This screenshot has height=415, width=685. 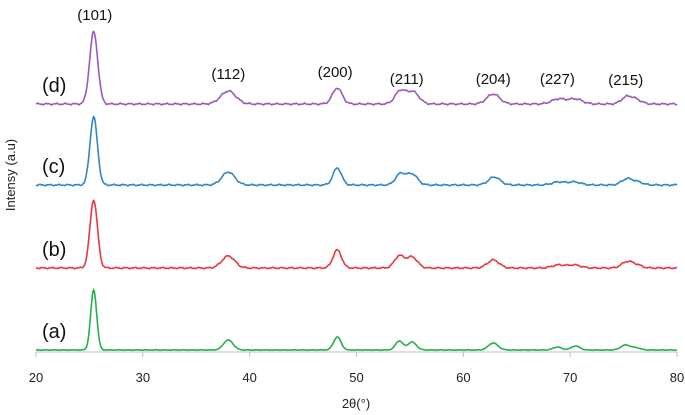 What do you see at coordinates (249, 377) in the screenshot?
I see `x-tick-label: 40` at bounding box center [249, 377].